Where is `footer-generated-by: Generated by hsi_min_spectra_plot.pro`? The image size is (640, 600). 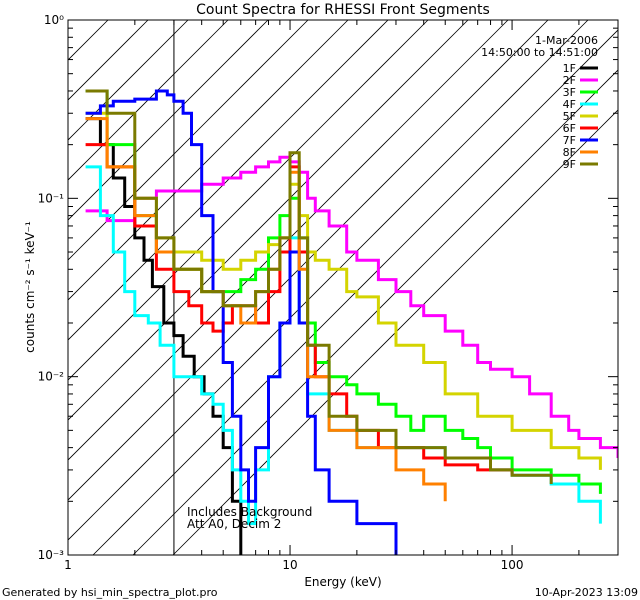 footer-generated-by: Generated by hsi_min_spectra_plot.pro is located at coordinates (110, 592).